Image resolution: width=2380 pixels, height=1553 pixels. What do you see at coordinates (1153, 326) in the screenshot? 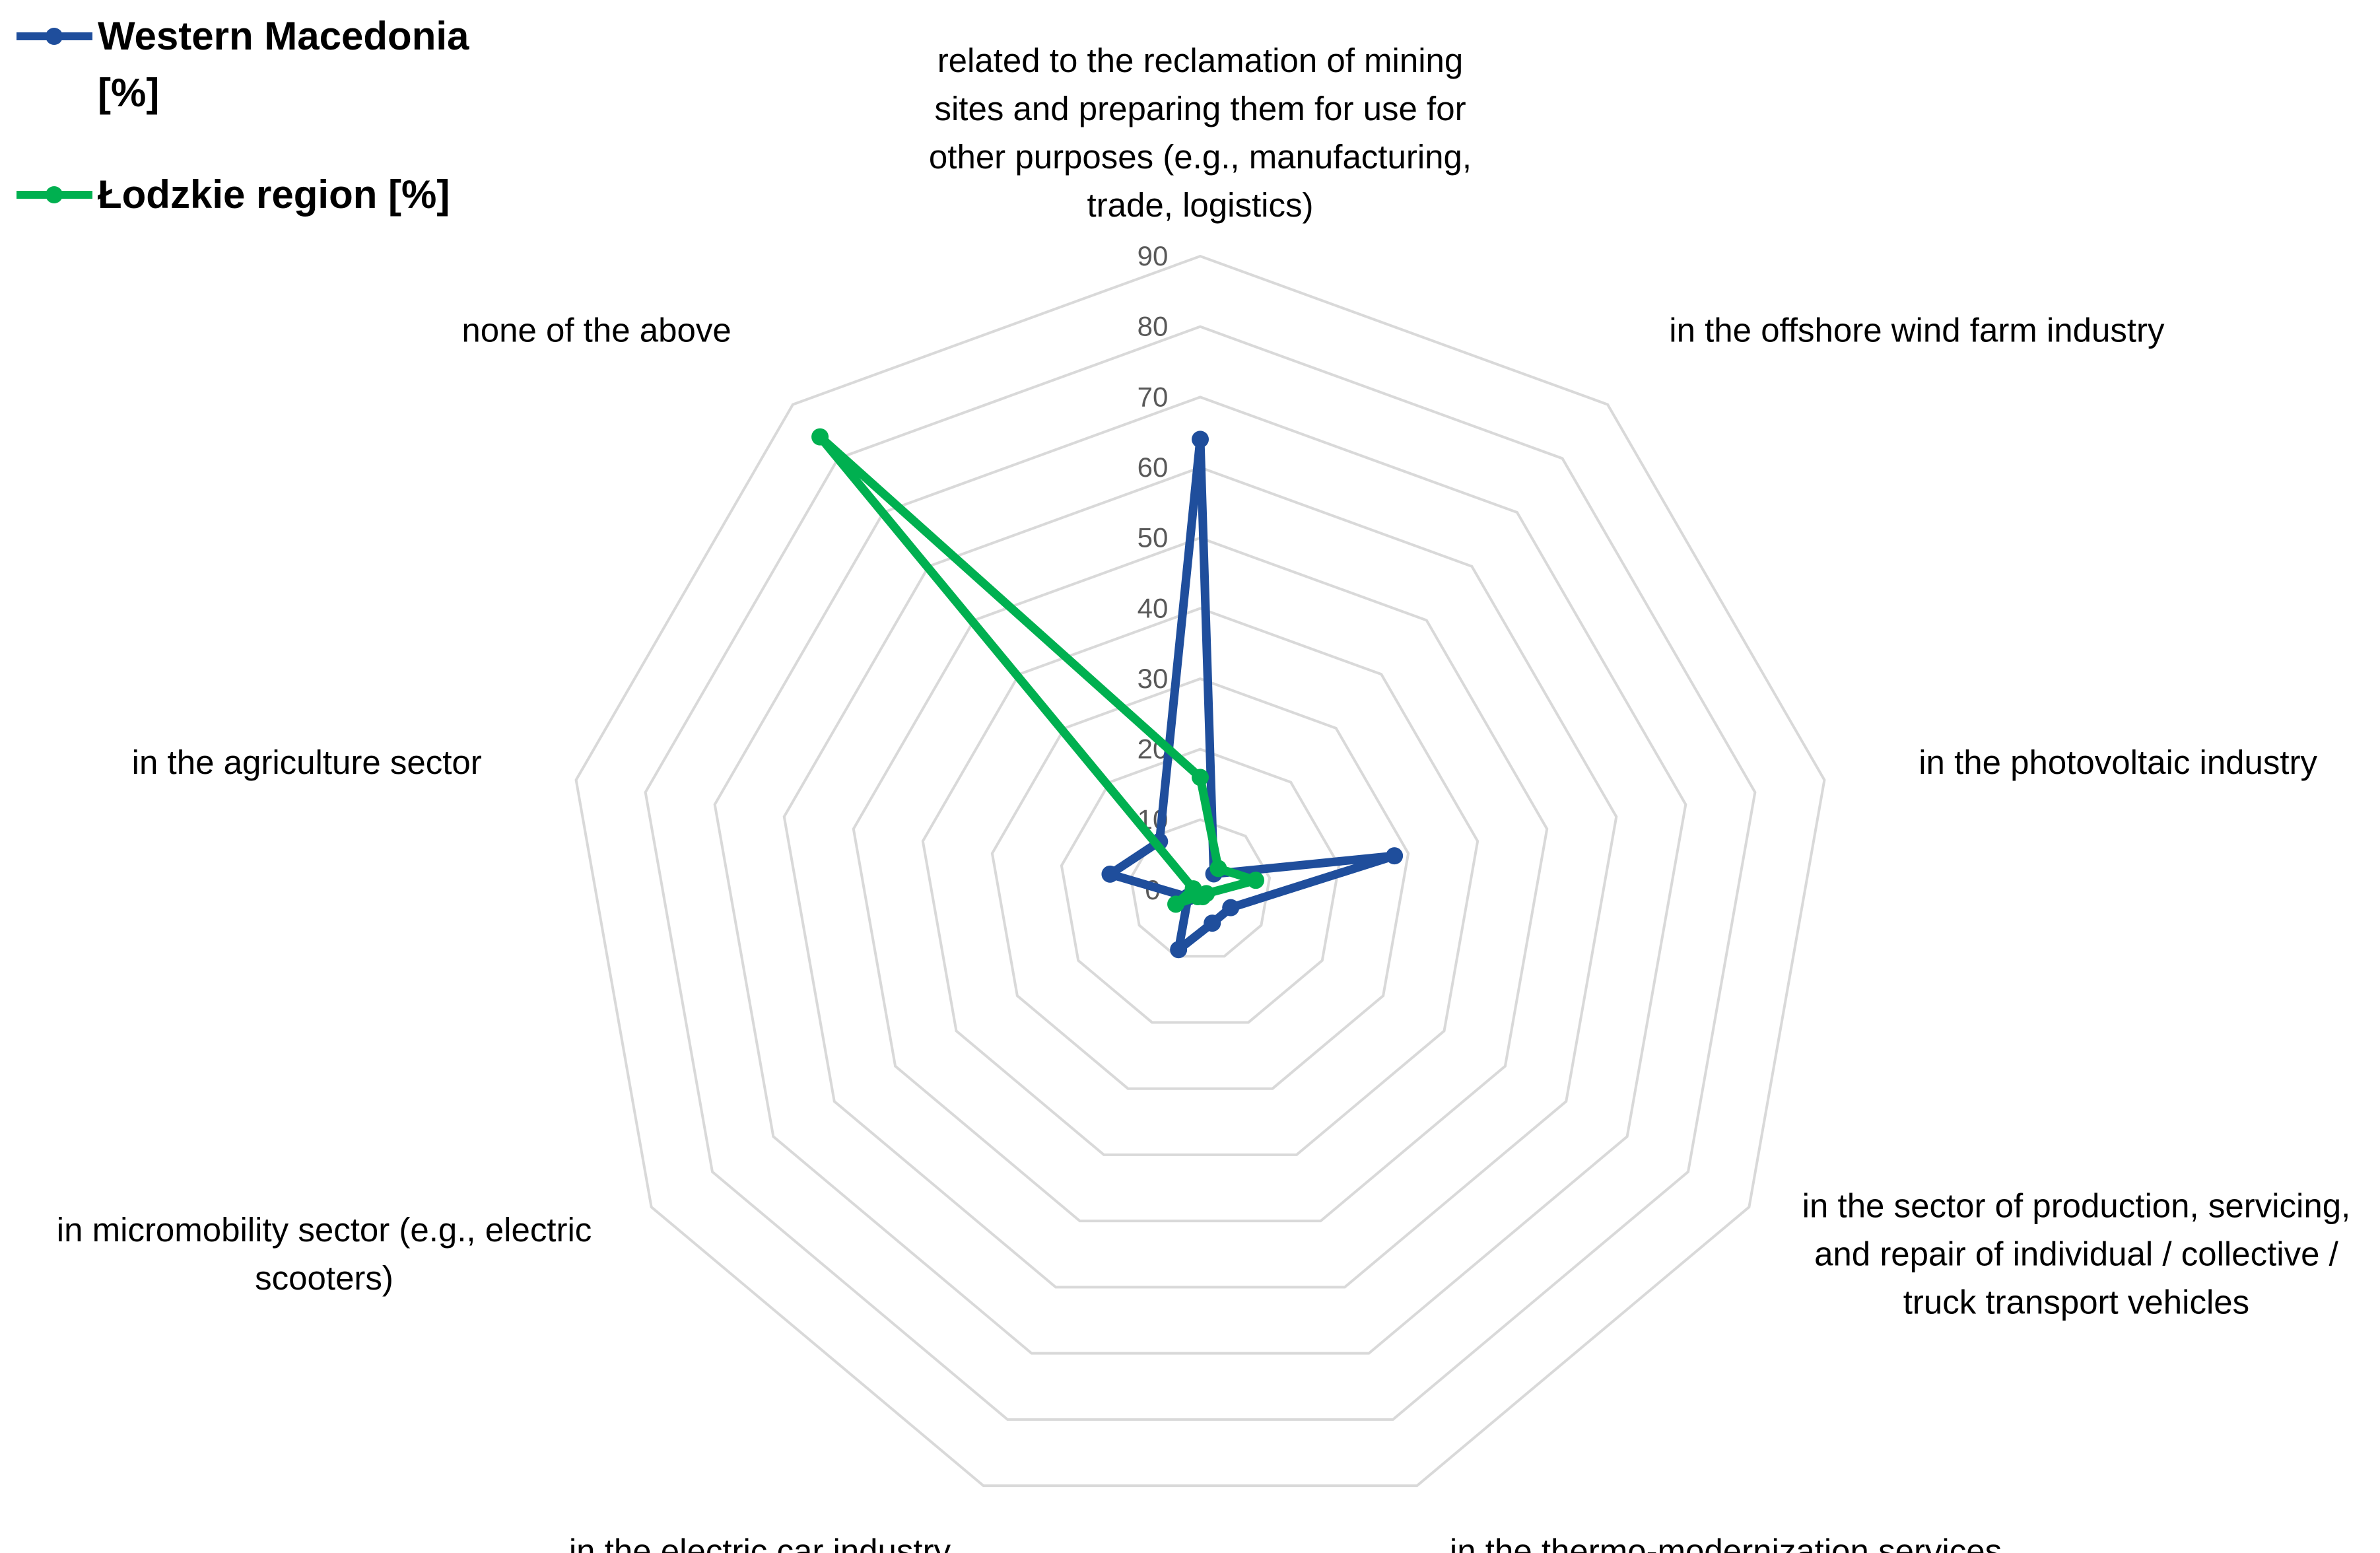
I see `tick-label: 80` at bounding box center [1153, 326].